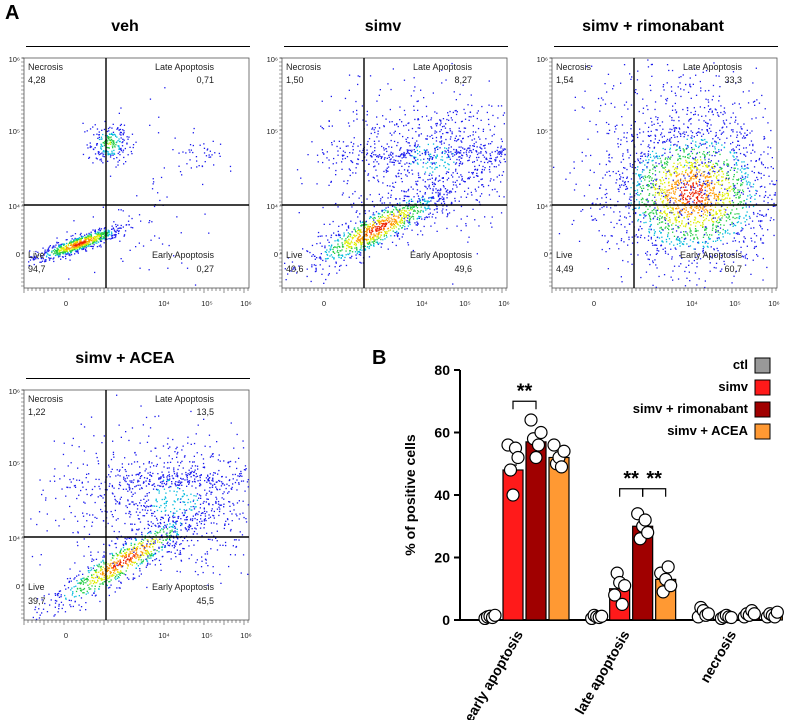 This screenshot has height=724, width=790. What do you see at coordinates (205, 412) in the screenshot?
I see `quadrant-value-late-apoptosis: 13,5` at bounding box center [205, 412].